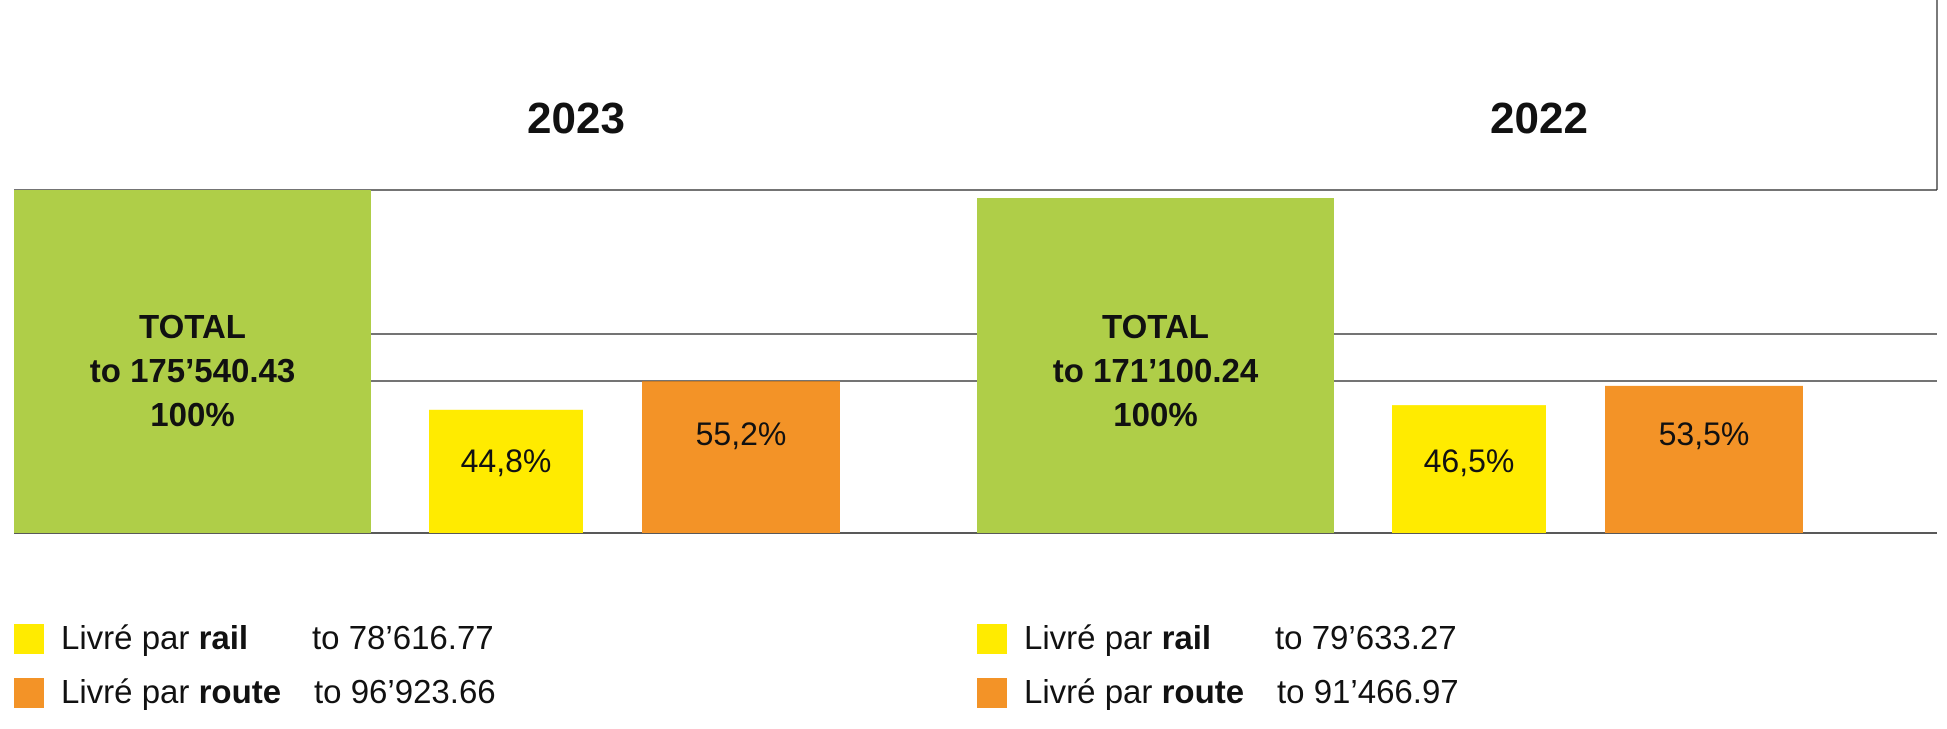  I want to click on legend-value: to 96’923.66, so click(405, 691).